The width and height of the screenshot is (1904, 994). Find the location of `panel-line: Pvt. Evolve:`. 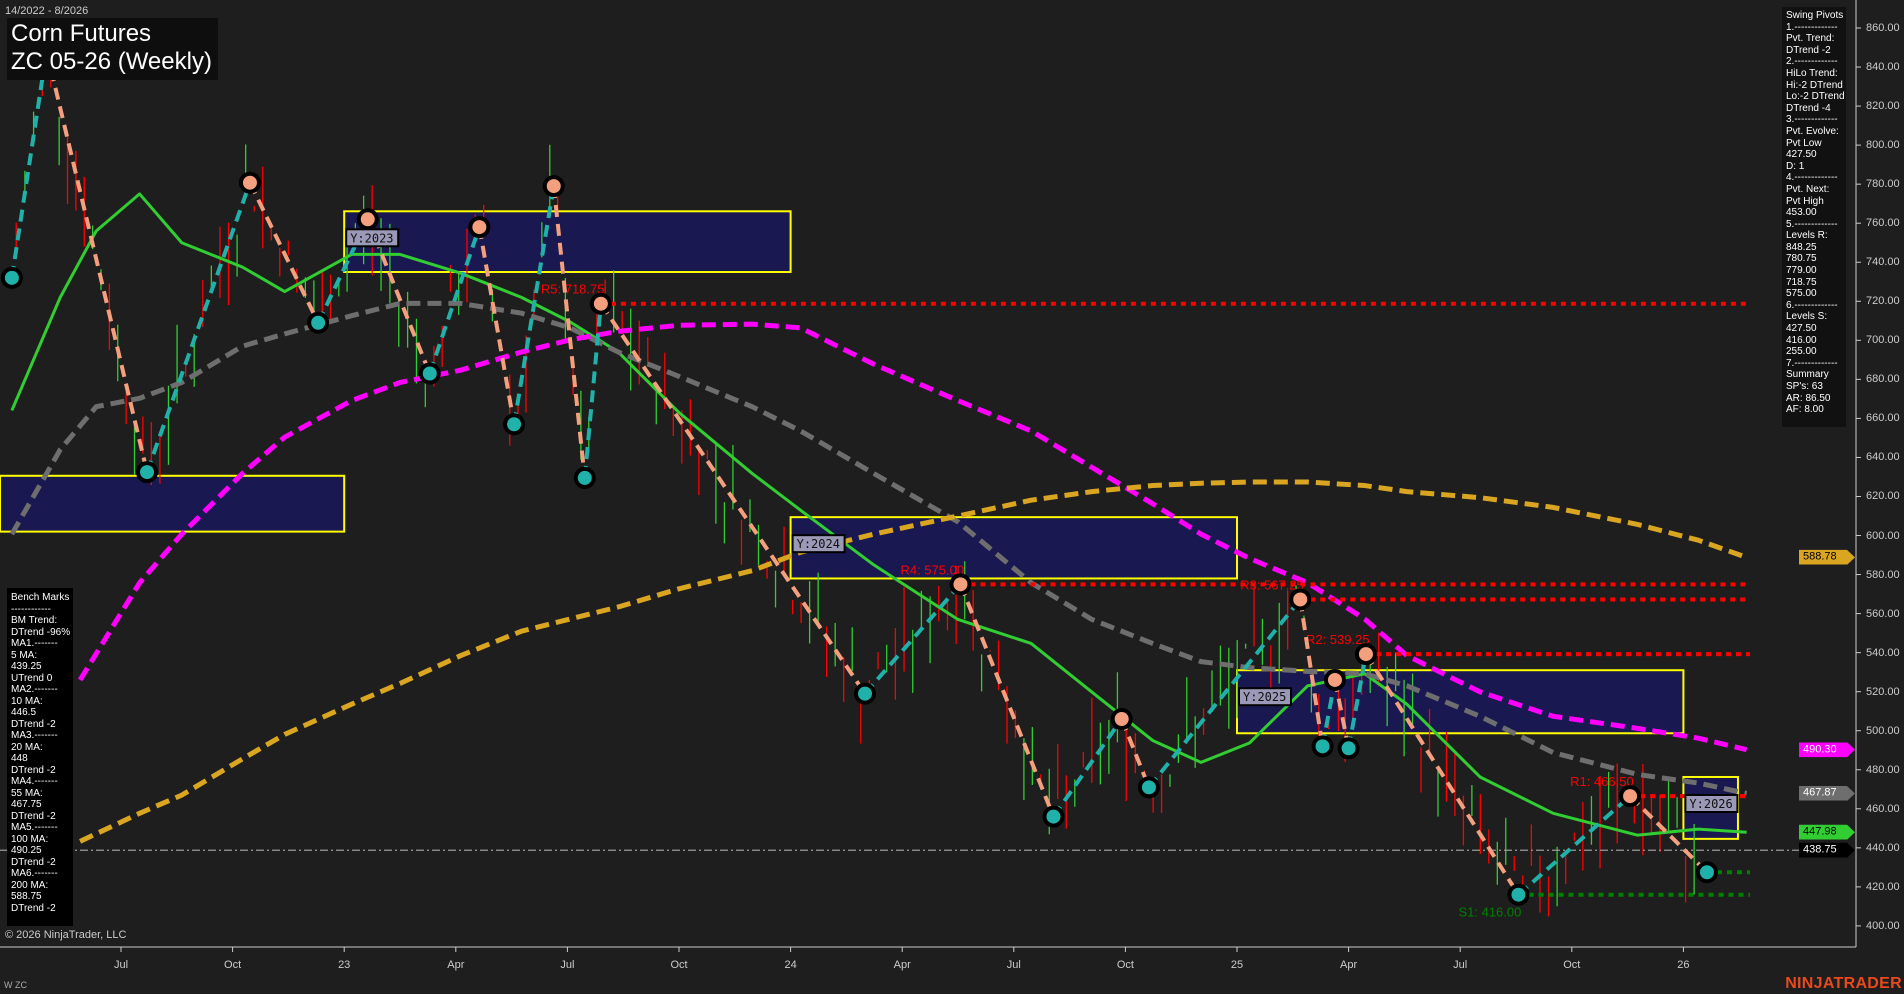

panel-line: Pvt. Evolve: is located at coordinates (1812, 131).